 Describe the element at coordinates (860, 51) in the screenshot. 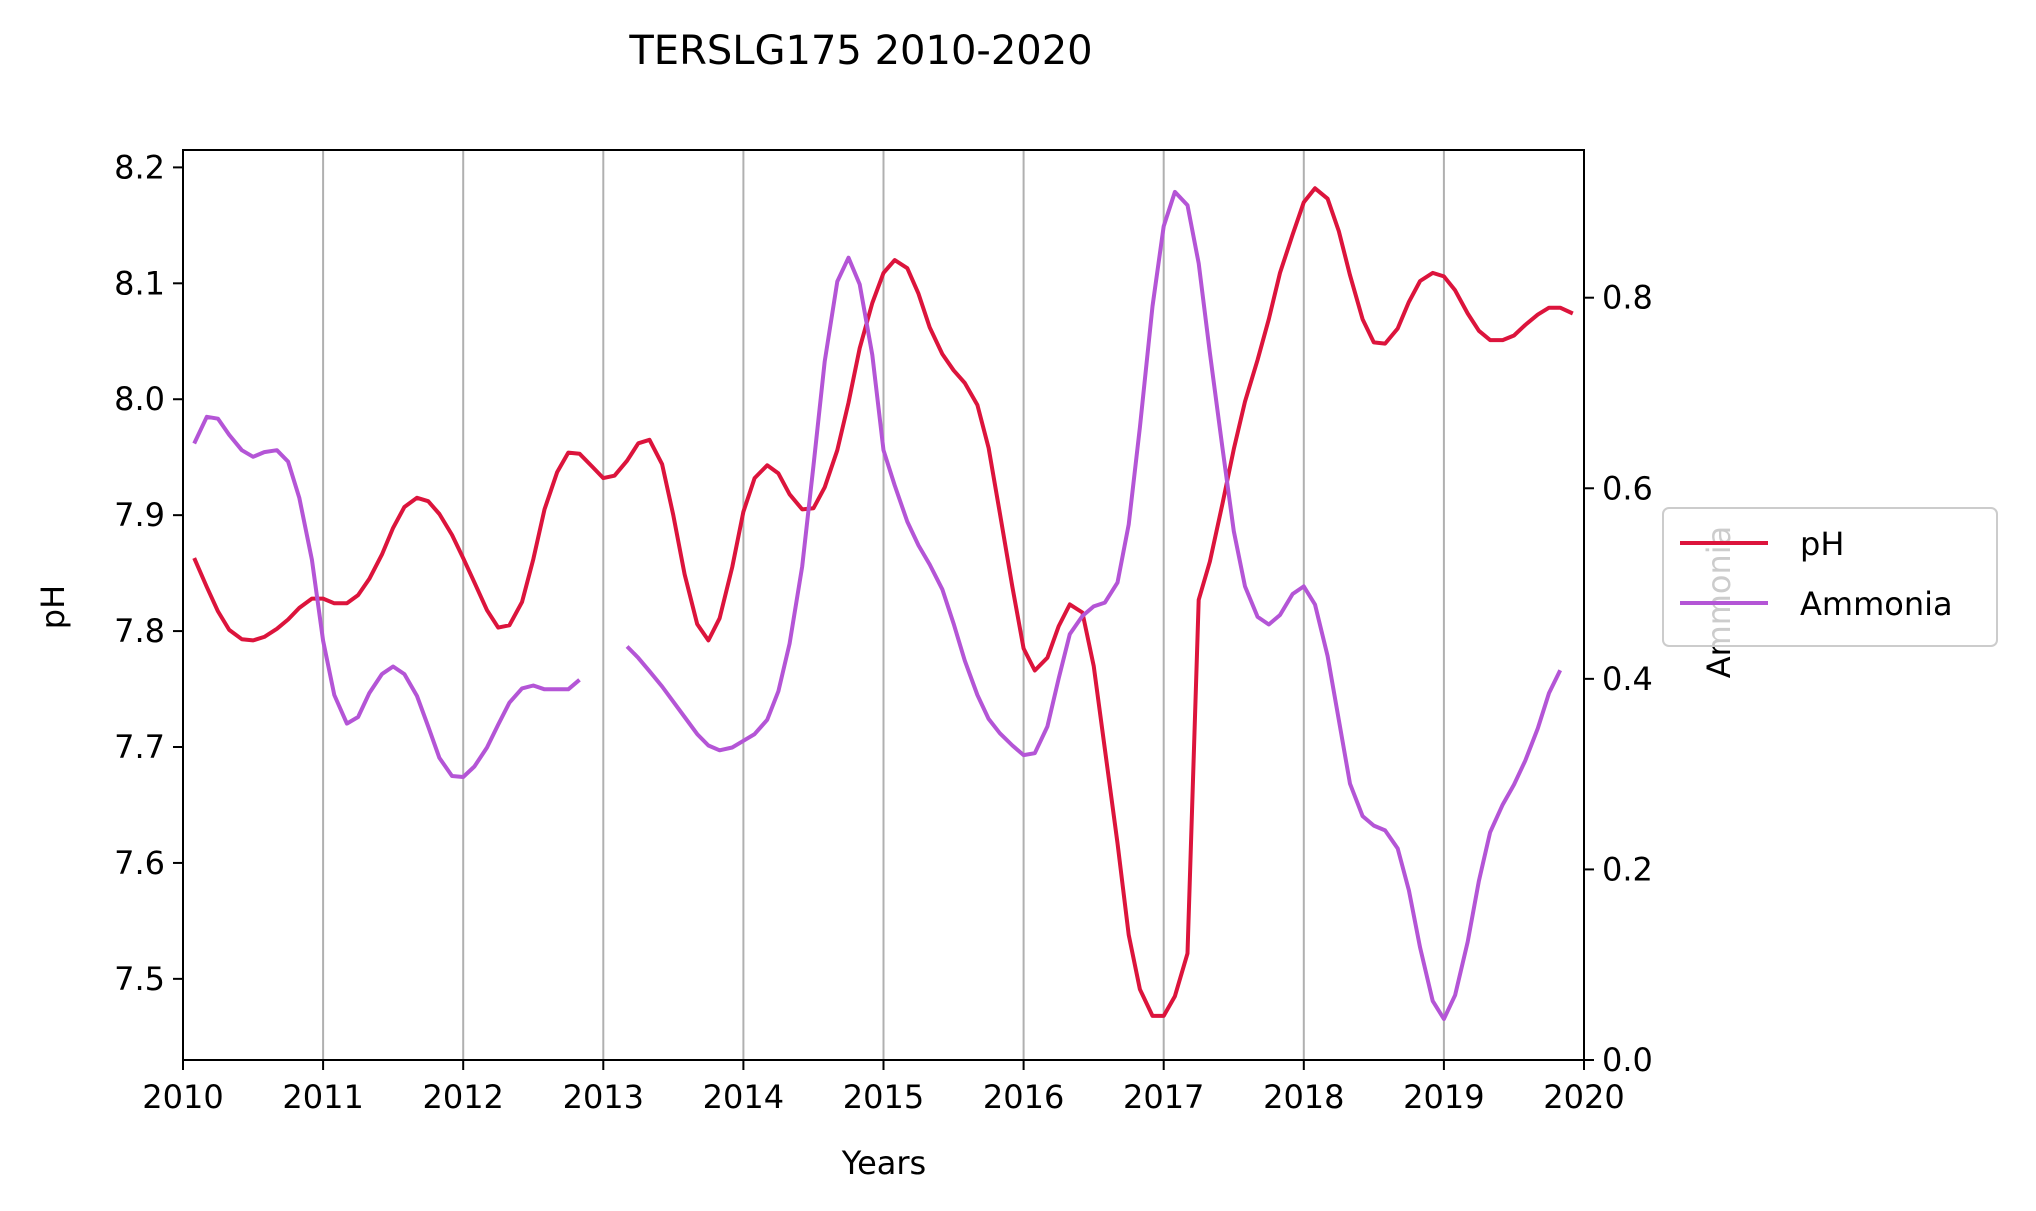

I see `chart-title: TERSLG175 2010-2020` at that location.